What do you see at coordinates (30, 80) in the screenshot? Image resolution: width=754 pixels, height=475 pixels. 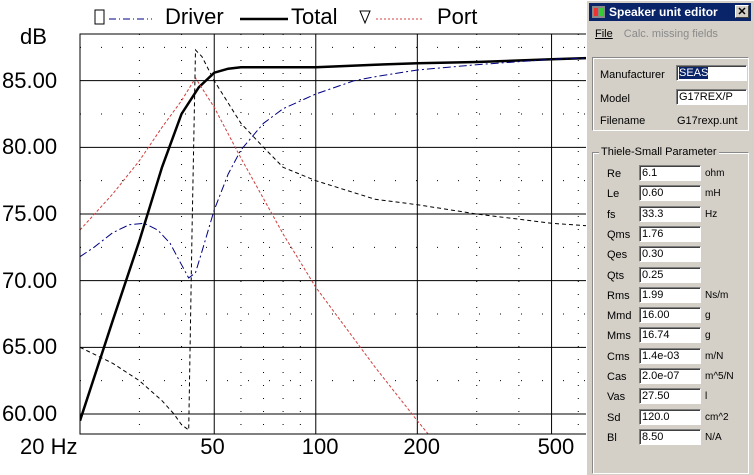 I see `y-tick-label: 85.00` at bounding box center [30, 80].